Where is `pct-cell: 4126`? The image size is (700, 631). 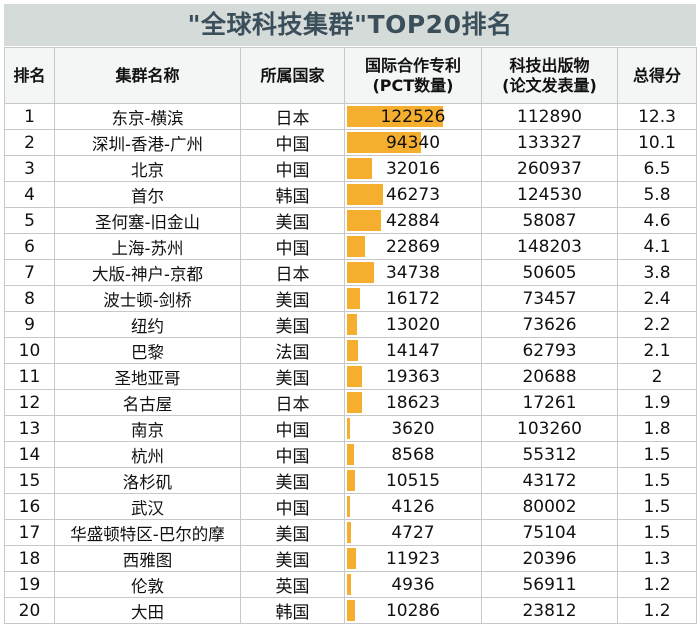
pct-cell: 4126 is located at coordinates (413, 506).